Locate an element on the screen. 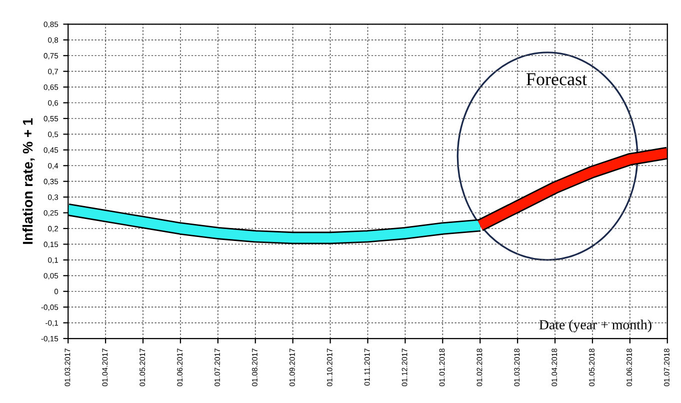 This screenshot has width=681, height=403. y-axis-title: Inflation rate, % + 1 is located at coordinates (28, 181).